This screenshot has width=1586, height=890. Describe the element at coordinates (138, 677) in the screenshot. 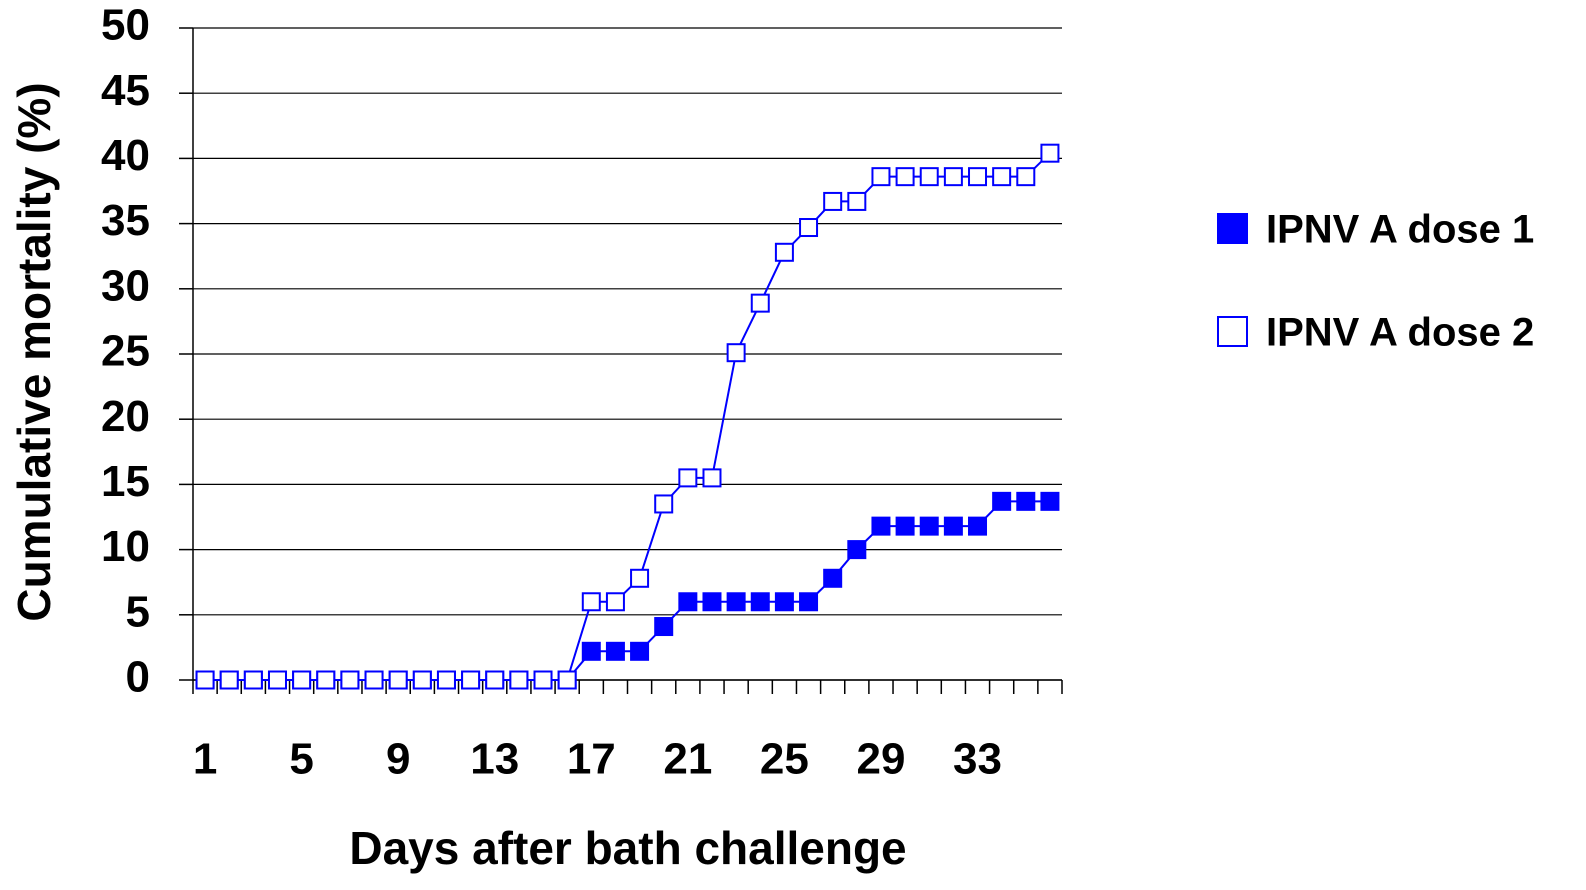

I see `y-tick-label: 0` at that location.